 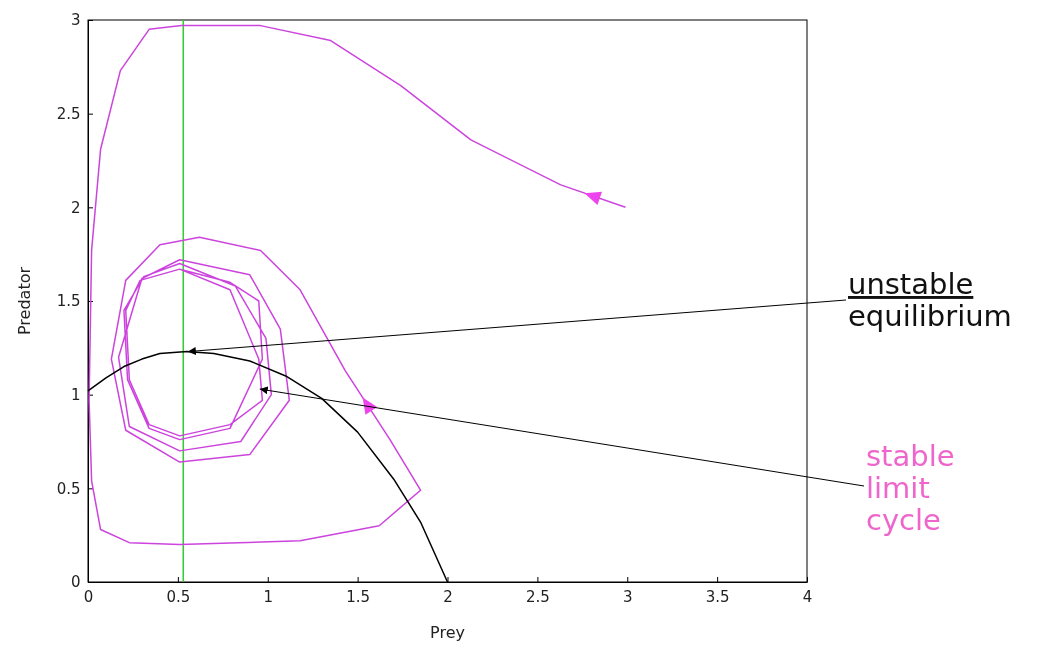 I want to click on annotation: unstable equilibrium, so click(x=930, y=300).